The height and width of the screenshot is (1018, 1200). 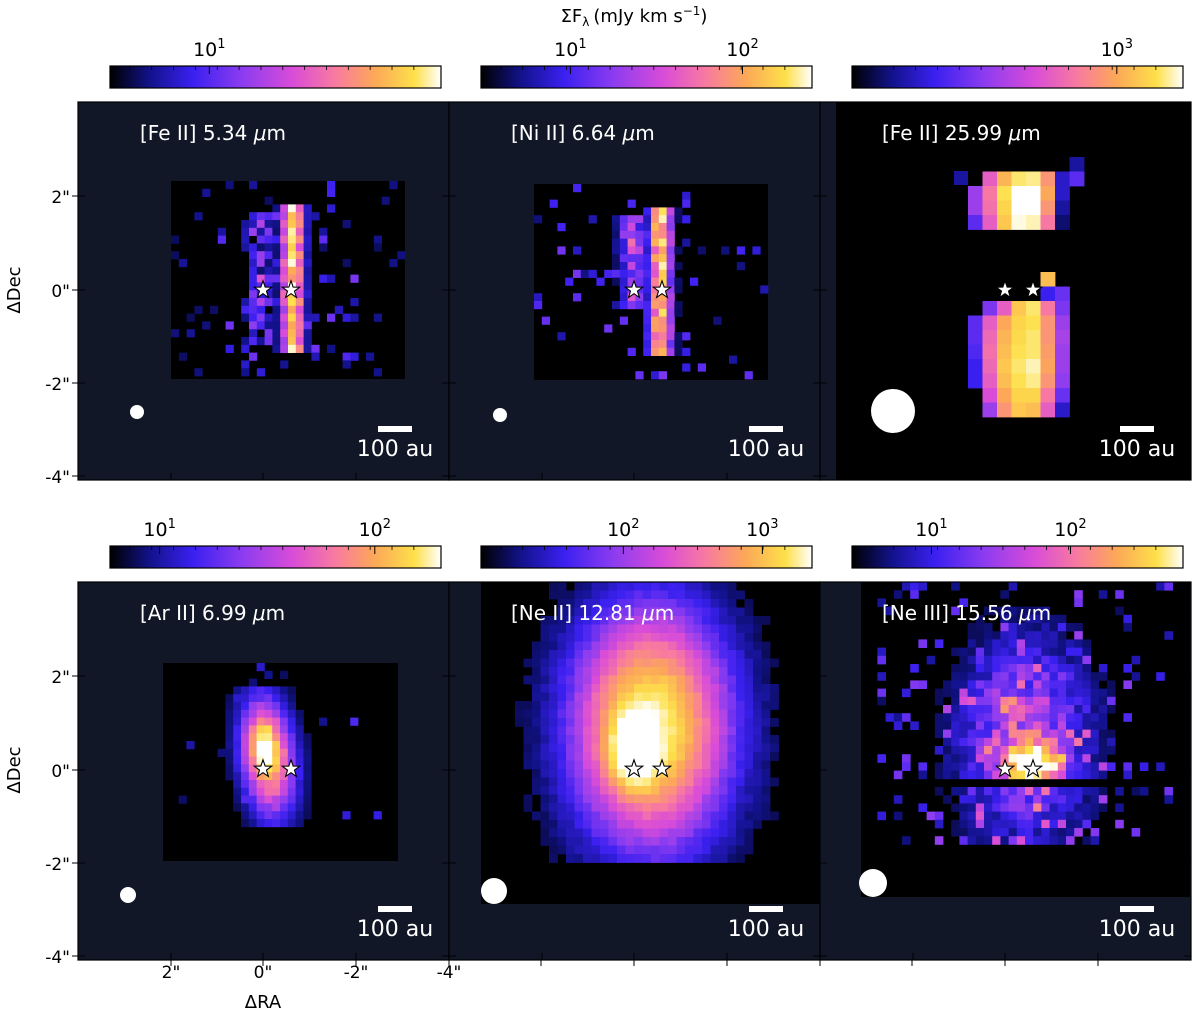 What do you see at coordinates (288, 280) in the screenshot?
I see `emission-map` at bounding box center [288, 280].